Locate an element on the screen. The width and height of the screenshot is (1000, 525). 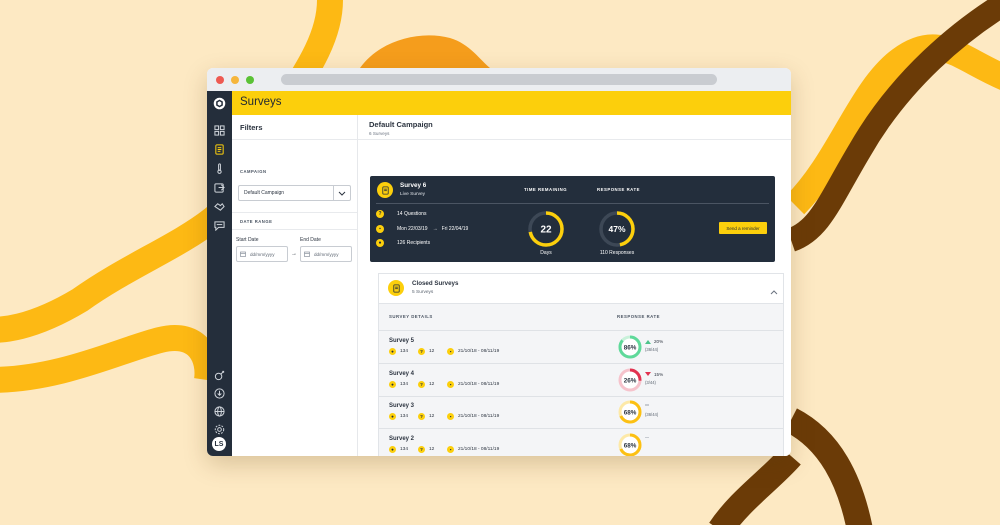
end-date-label: End Date is located at coordinates (310, 240).